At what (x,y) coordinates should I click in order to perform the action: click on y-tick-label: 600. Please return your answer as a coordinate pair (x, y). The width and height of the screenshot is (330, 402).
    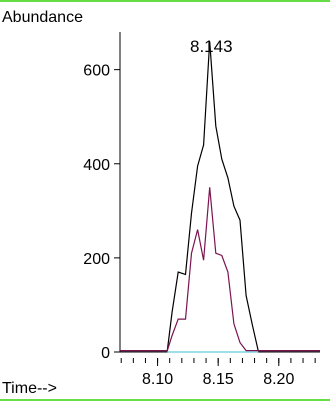
    Looking at the image, I should click on (96, 71).